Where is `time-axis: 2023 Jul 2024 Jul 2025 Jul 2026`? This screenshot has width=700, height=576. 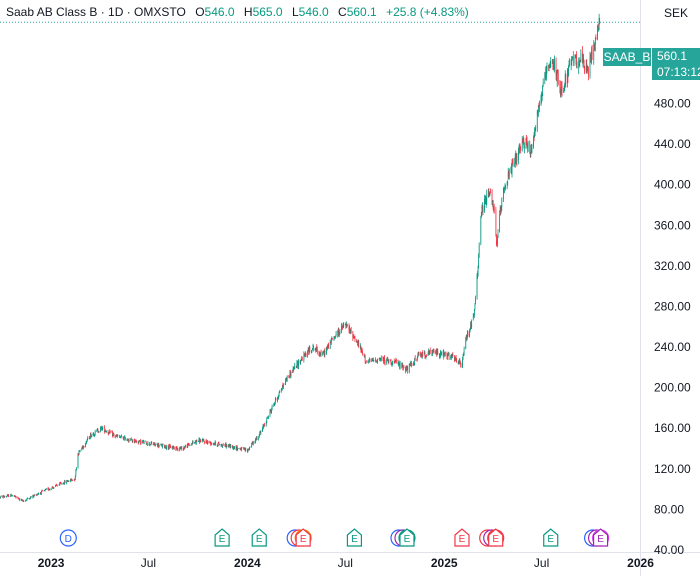 time-axis: 2023 Jul 2024 Jul 2025 Jul 2026 is located at coordinates (346, 563).